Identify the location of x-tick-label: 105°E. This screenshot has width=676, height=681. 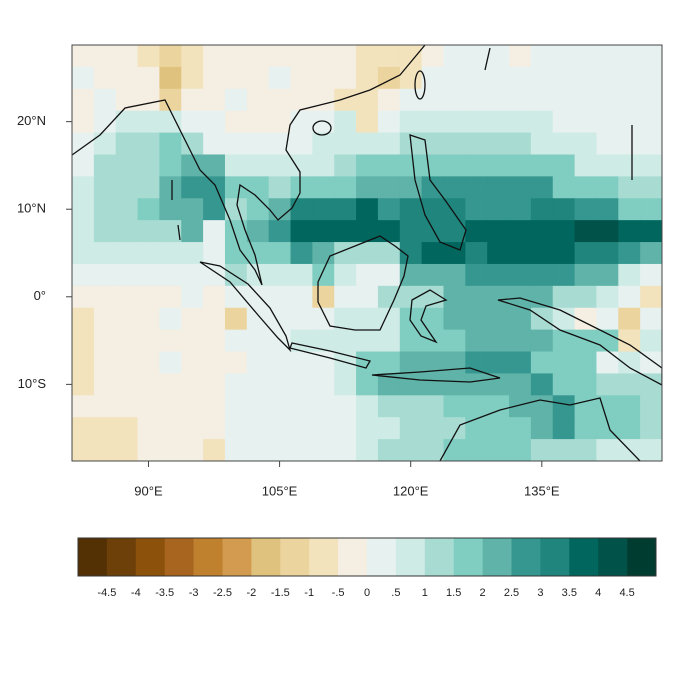
(280, 490).